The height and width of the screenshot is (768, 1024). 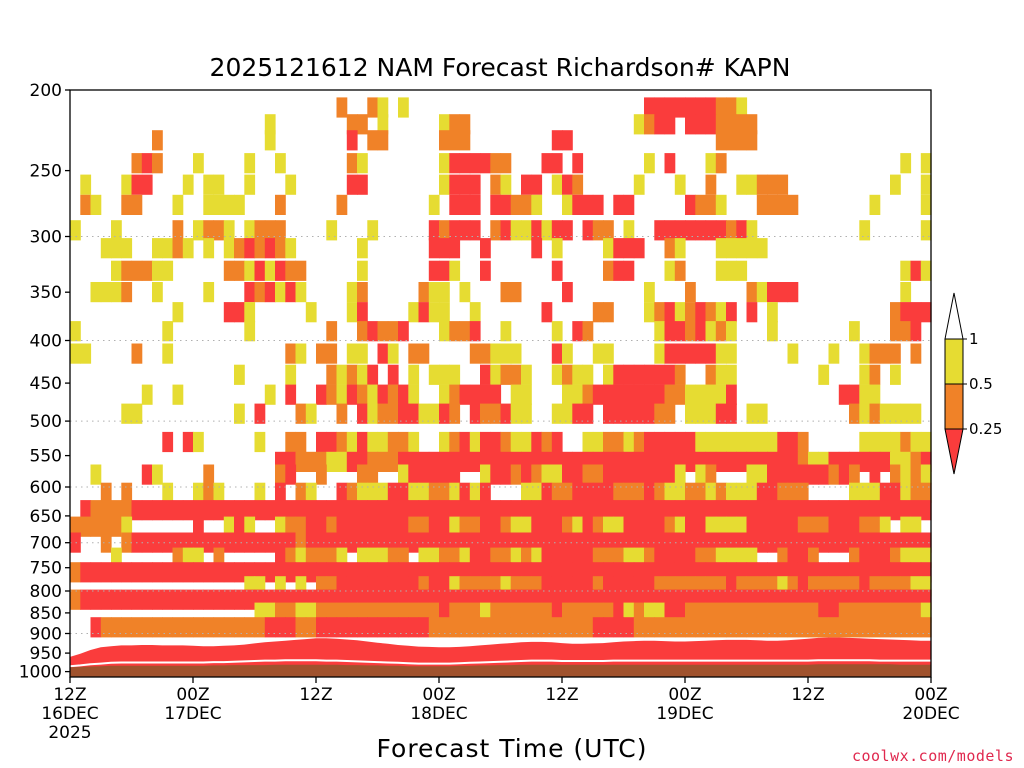 What do you see at coordinates (500, 670) in the screenshot?
I see `ground-band` at bounding box center [500, 670].